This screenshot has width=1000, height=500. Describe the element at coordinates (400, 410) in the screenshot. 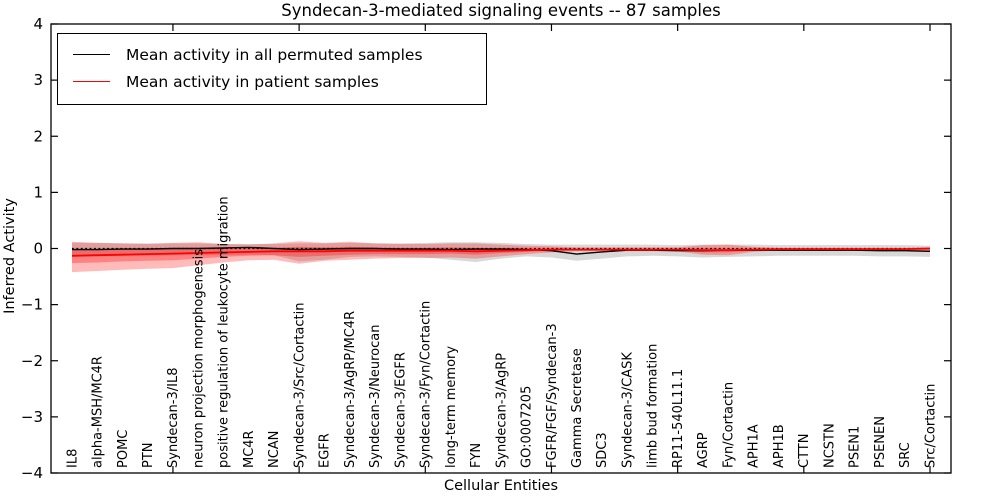

I see `x-category-label: Syndecan-3/EGFR` at that location.